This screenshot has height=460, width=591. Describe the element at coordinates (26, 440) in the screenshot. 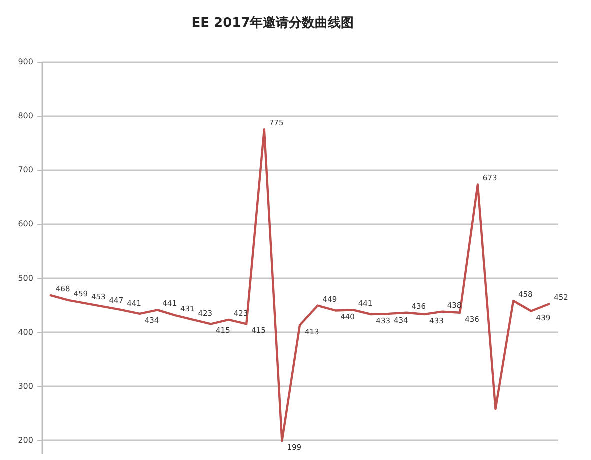

I see `y-tick-label: 200` at that location.